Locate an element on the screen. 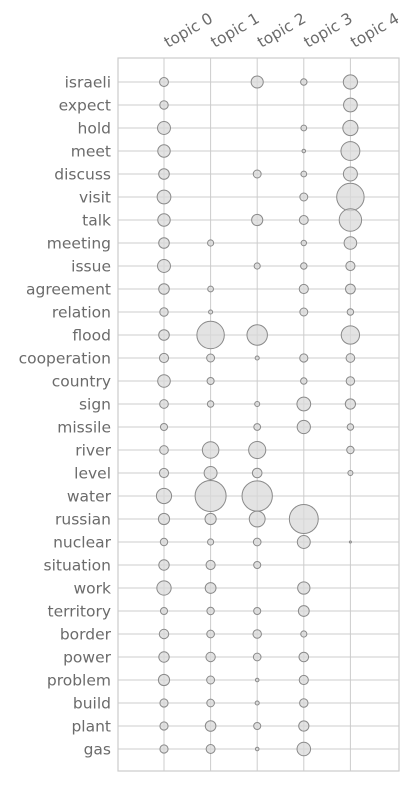 The width and height of the screenshot is (419, 786). word-label: visit is located at coordinates (95, 198).